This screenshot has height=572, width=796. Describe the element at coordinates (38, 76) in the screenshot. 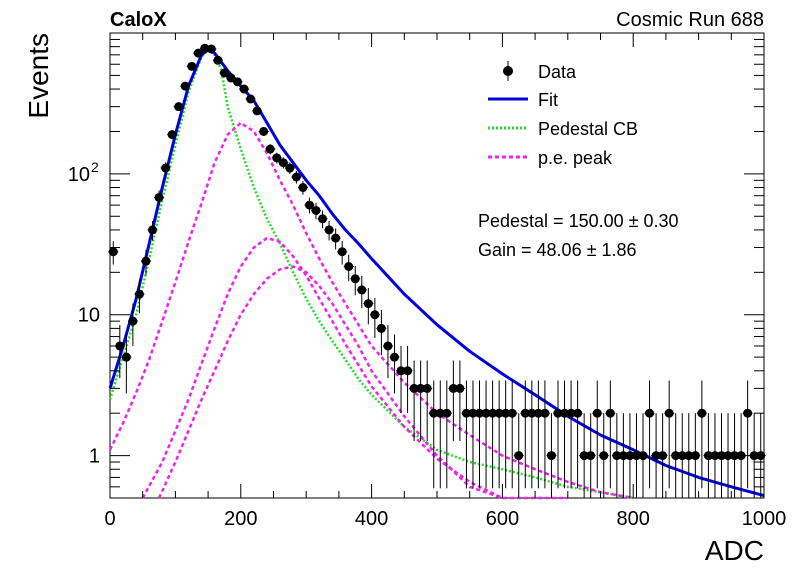

I see `y-axis-title: Events` at that location.